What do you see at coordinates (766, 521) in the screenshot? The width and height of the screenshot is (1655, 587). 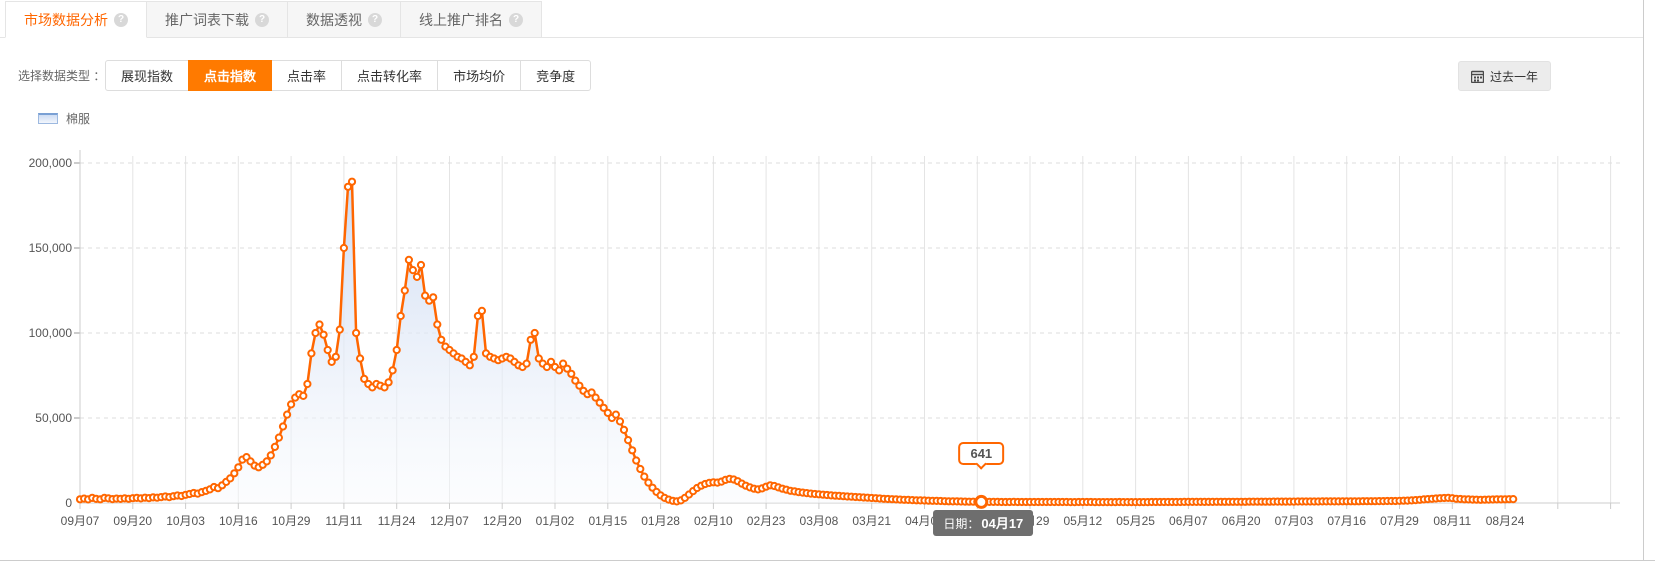 I see `x-axis-label: 02月23` at bounding box center [766, 521].